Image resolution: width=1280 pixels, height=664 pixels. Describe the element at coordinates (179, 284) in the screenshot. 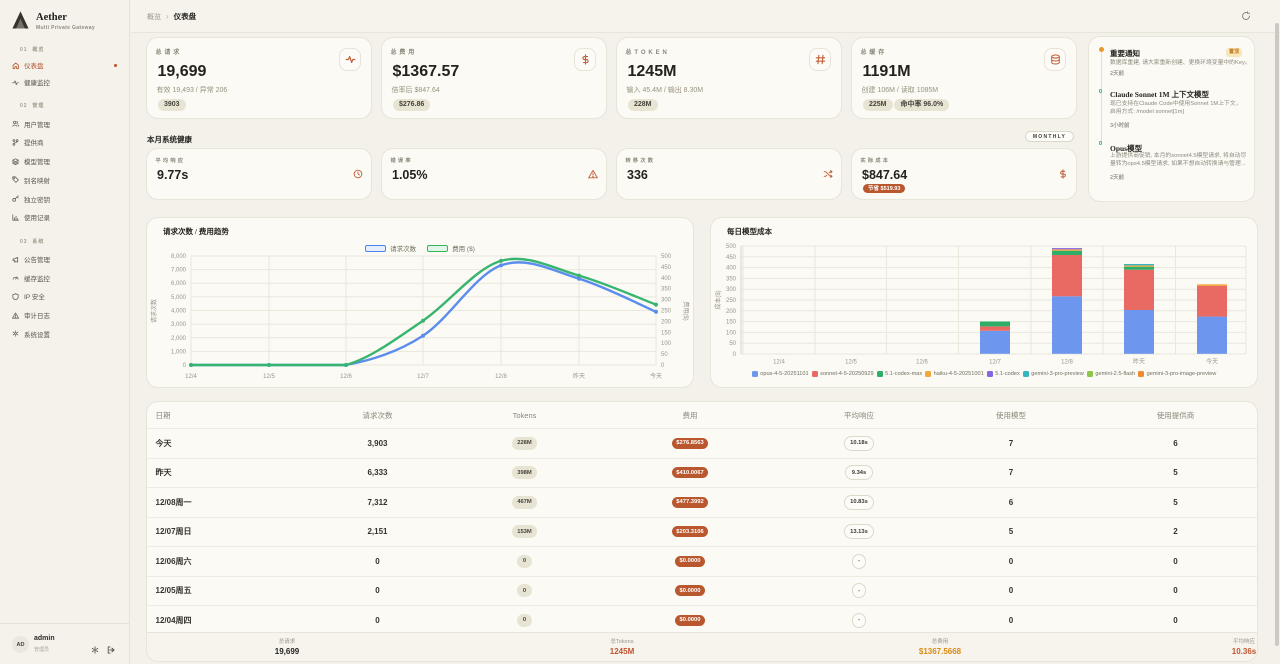

I see `svg-text: 6,000` at that location.